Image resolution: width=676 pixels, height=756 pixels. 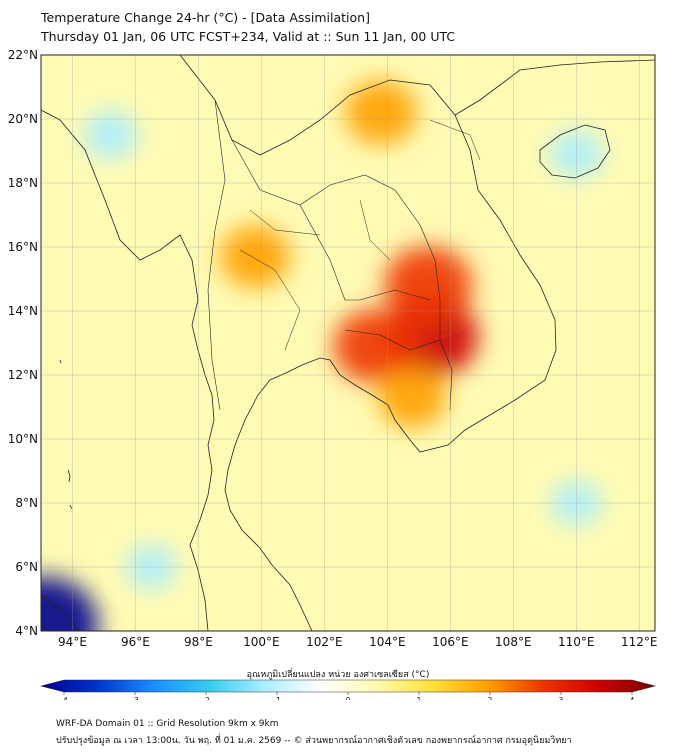 I want to click on colorbar-tick-label: -4, so click(x=64, y=698).